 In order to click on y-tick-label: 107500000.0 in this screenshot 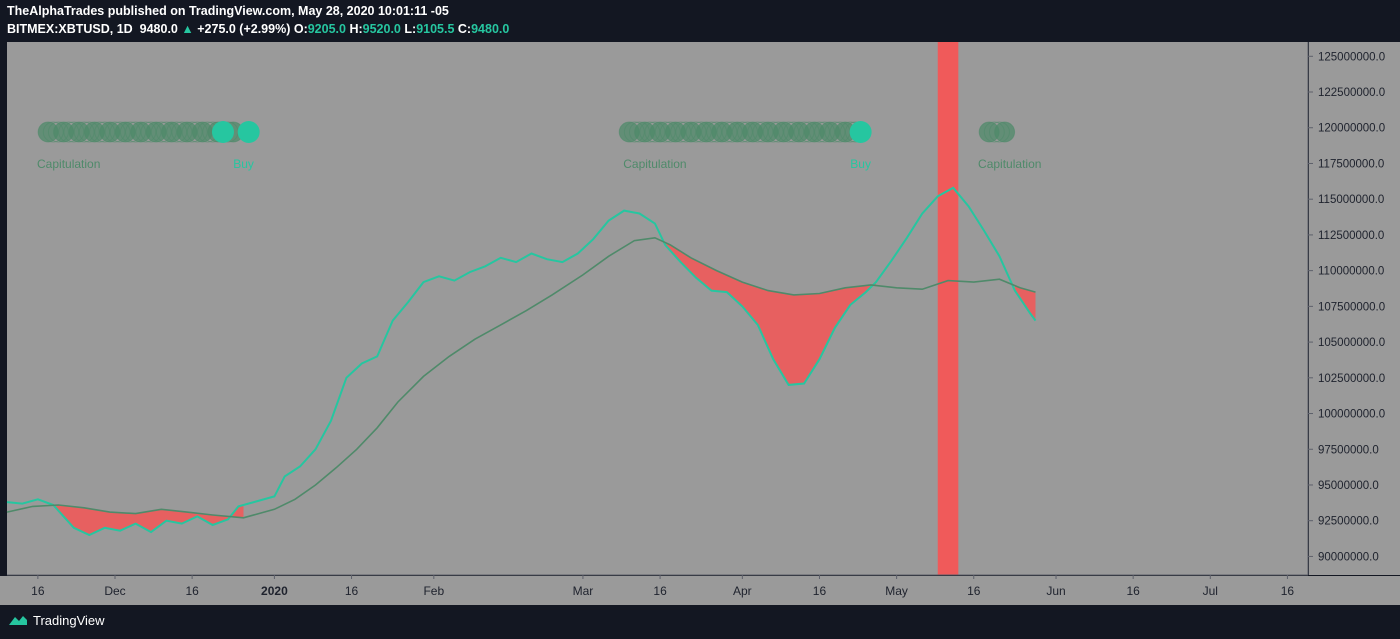, I will do `click(1351, 307)`.